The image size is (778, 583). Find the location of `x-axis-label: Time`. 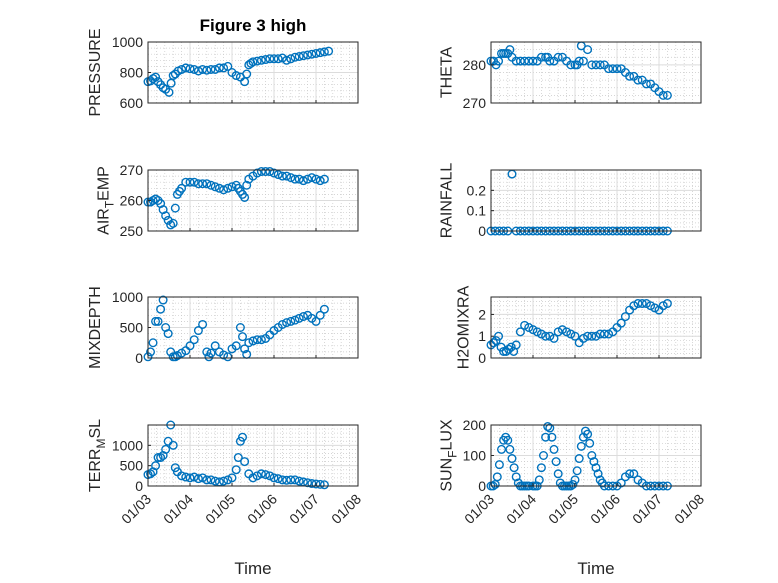

x-axis-label: Time is located at coordinates (595, 568).